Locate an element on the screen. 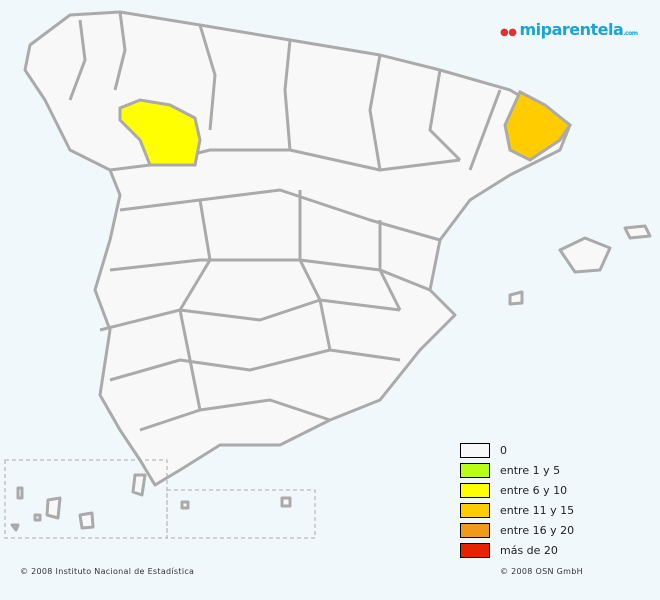 This screenshot has width=660, height=600. legend-item: entre 6 y 10 is located at coordinates (517, 490).